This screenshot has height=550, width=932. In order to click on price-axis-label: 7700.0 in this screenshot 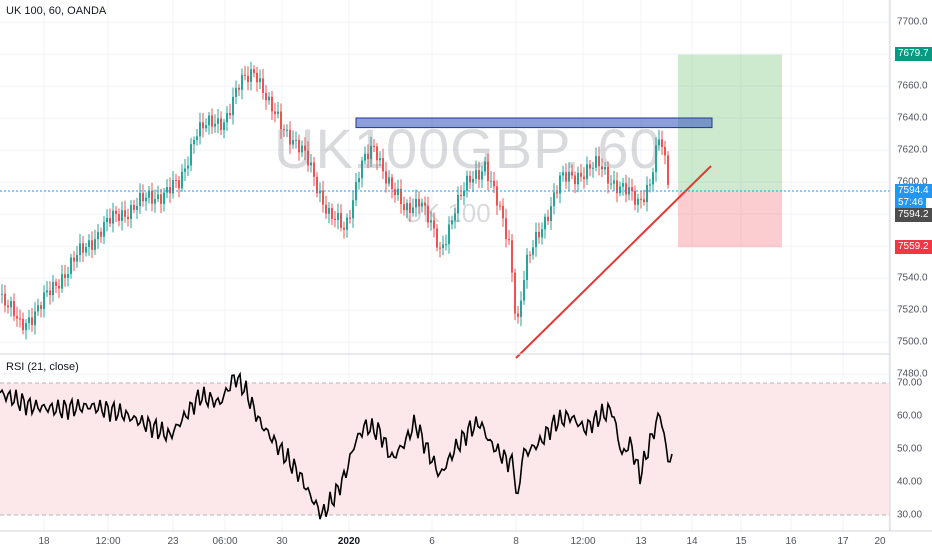, I will do `click(912, 22)`.